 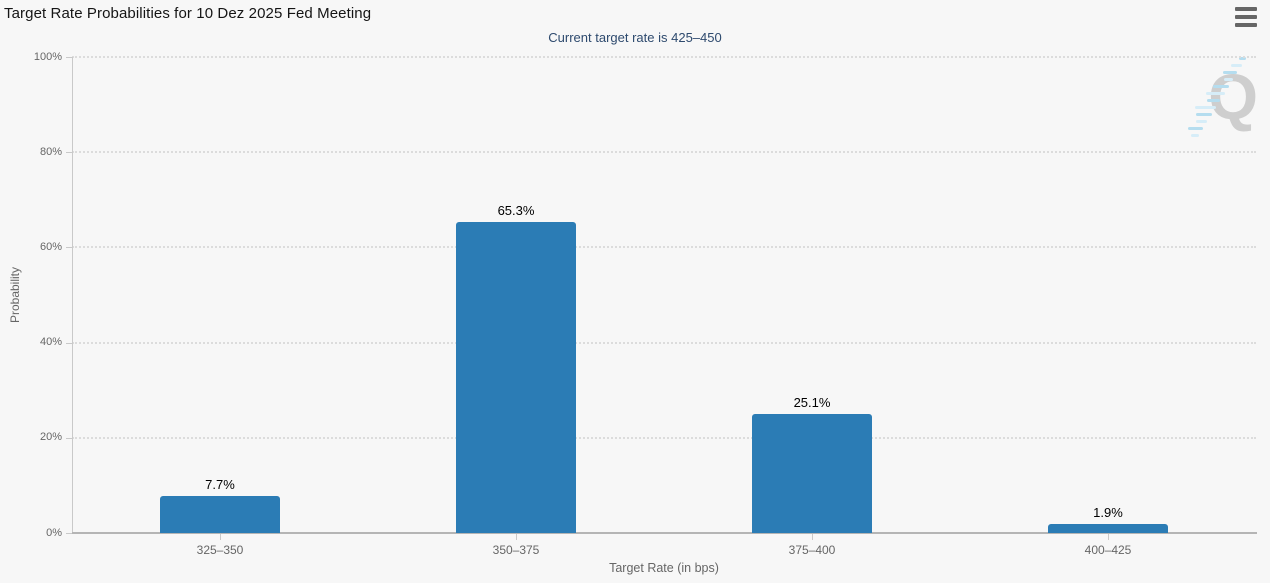 What do you see at coordinates (50, 437) in the screenshot?
I see `y-axis-label: 20%` at bounding box center [50, 437].